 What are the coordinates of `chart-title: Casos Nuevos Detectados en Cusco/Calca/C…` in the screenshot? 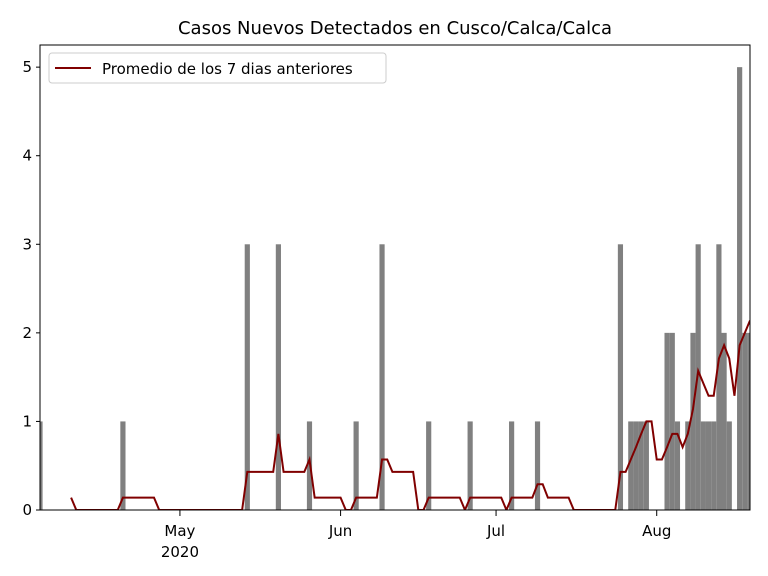 It's located at (395, 28).